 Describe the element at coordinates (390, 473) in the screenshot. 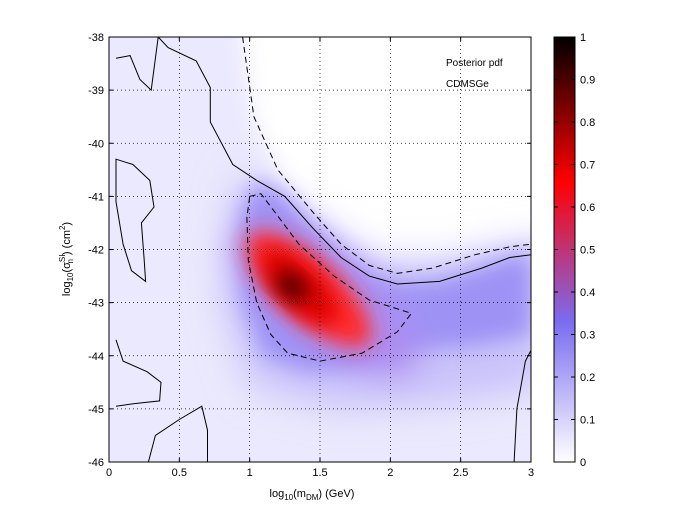

I see `x-tick-label: 2` at that location.